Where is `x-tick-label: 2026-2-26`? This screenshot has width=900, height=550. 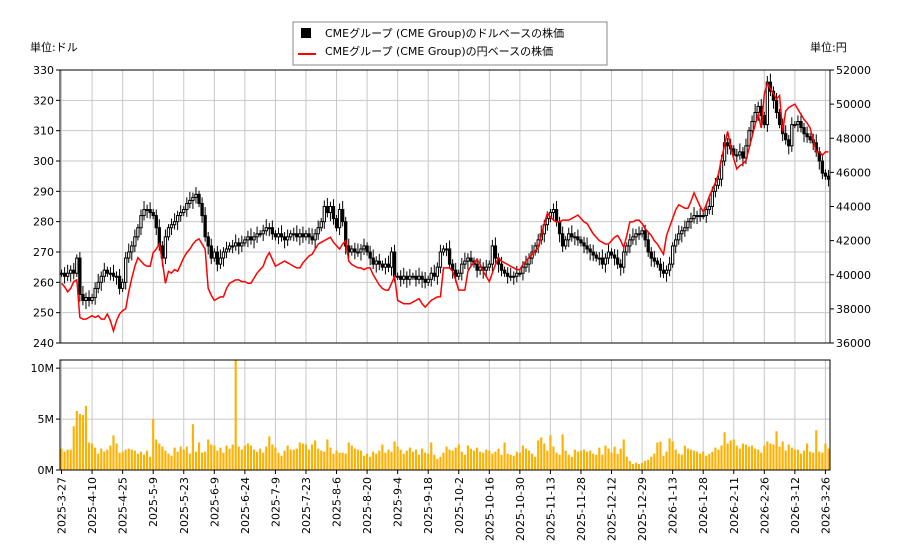
x-tick-label: 2026-2-26 is located at coordinates (764, 505).